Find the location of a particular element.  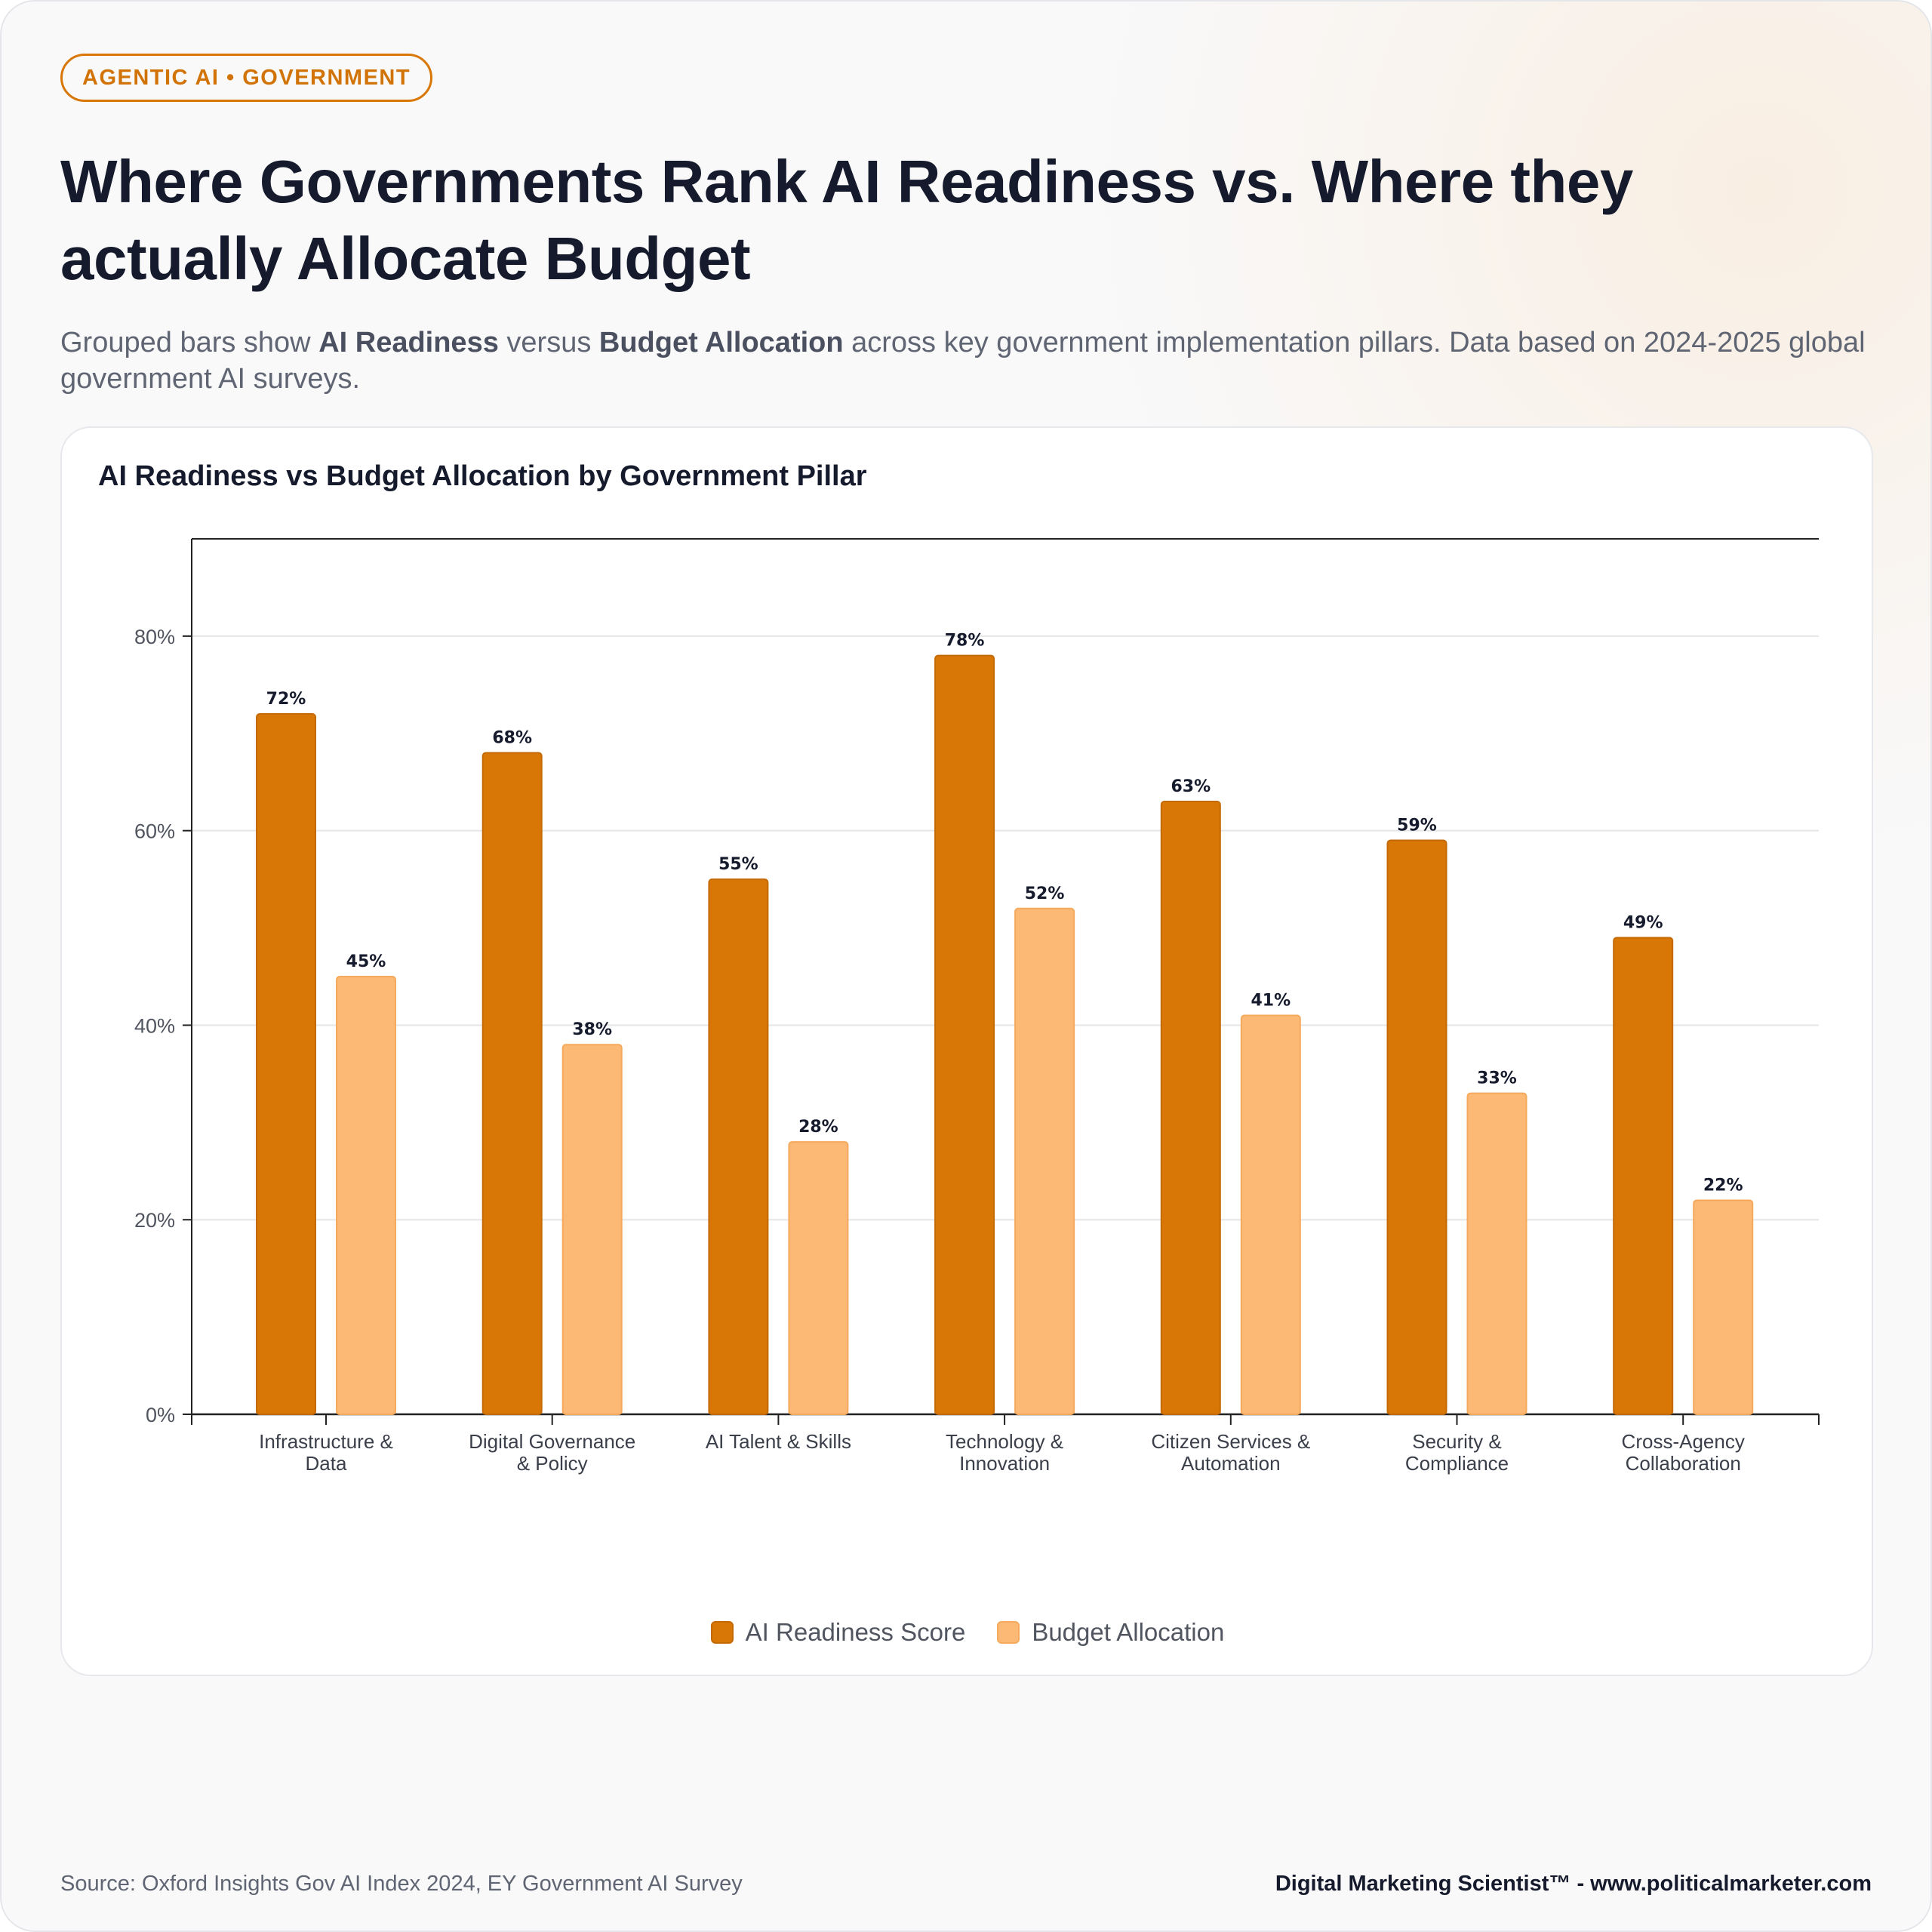

data-label: 72% is located at coordinates (286, 699).